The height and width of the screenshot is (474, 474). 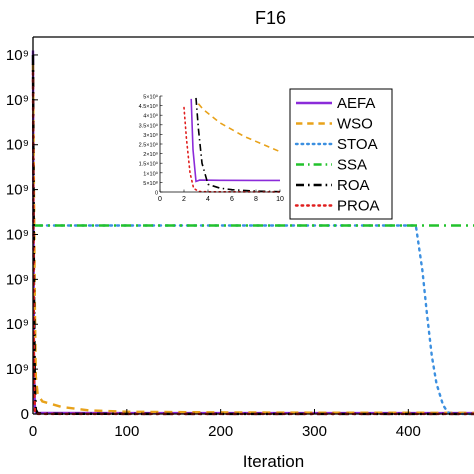 What do you see at coordinates (232, 199) in the screenshot?
I see `inset-x-tick-label: 6` at bounding box center [232, 199].